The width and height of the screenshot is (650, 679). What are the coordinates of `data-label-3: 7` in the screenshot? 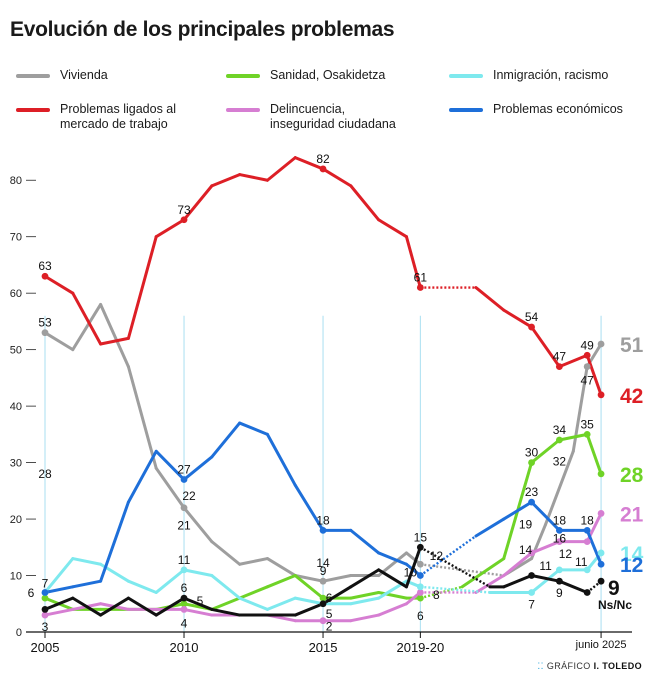 It's located at (45, 583).